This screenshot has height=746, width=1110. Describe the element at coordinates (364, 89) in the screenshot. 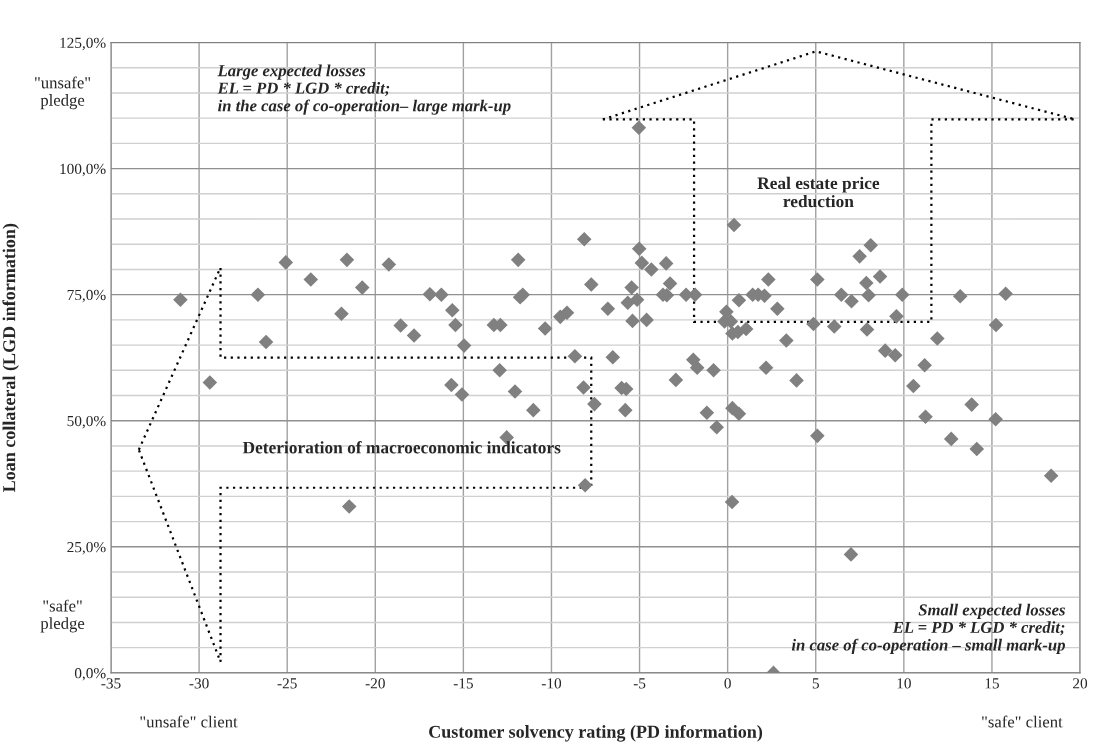

I see `annotation: Large expected losses EL = PD * LGD * credit; in the case of co-operation– large mark-up` at that location.